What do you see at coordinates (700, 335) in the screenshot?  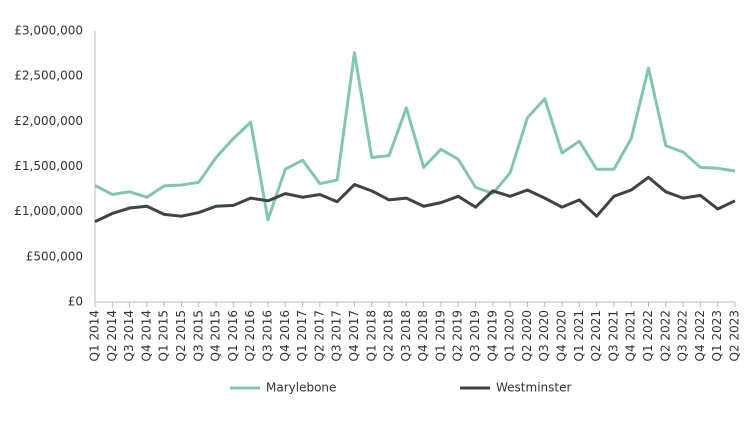 I see `x-tick-label: Q4 2022` at bounding box center [700, 335].